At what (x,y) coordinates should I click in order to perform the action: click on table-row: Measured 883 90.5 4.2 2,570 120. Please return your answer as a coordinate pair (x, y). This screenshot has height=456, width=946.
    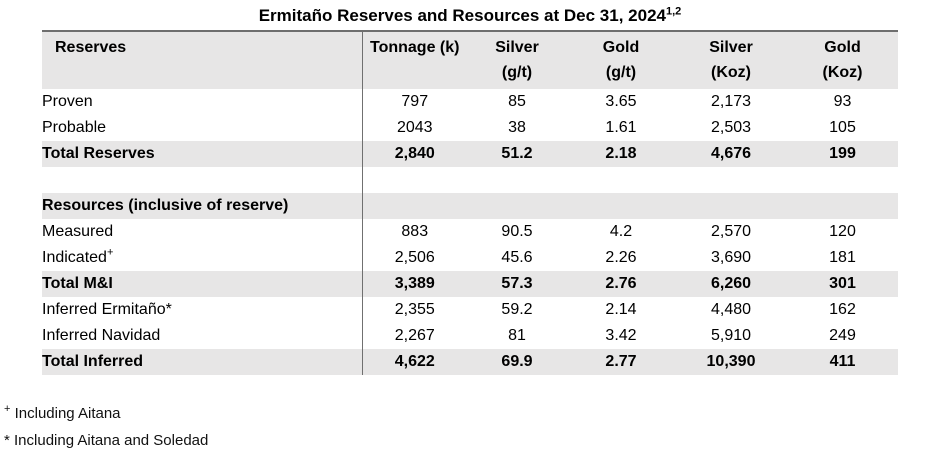
    Looking at the image, I should click on (470, 232).